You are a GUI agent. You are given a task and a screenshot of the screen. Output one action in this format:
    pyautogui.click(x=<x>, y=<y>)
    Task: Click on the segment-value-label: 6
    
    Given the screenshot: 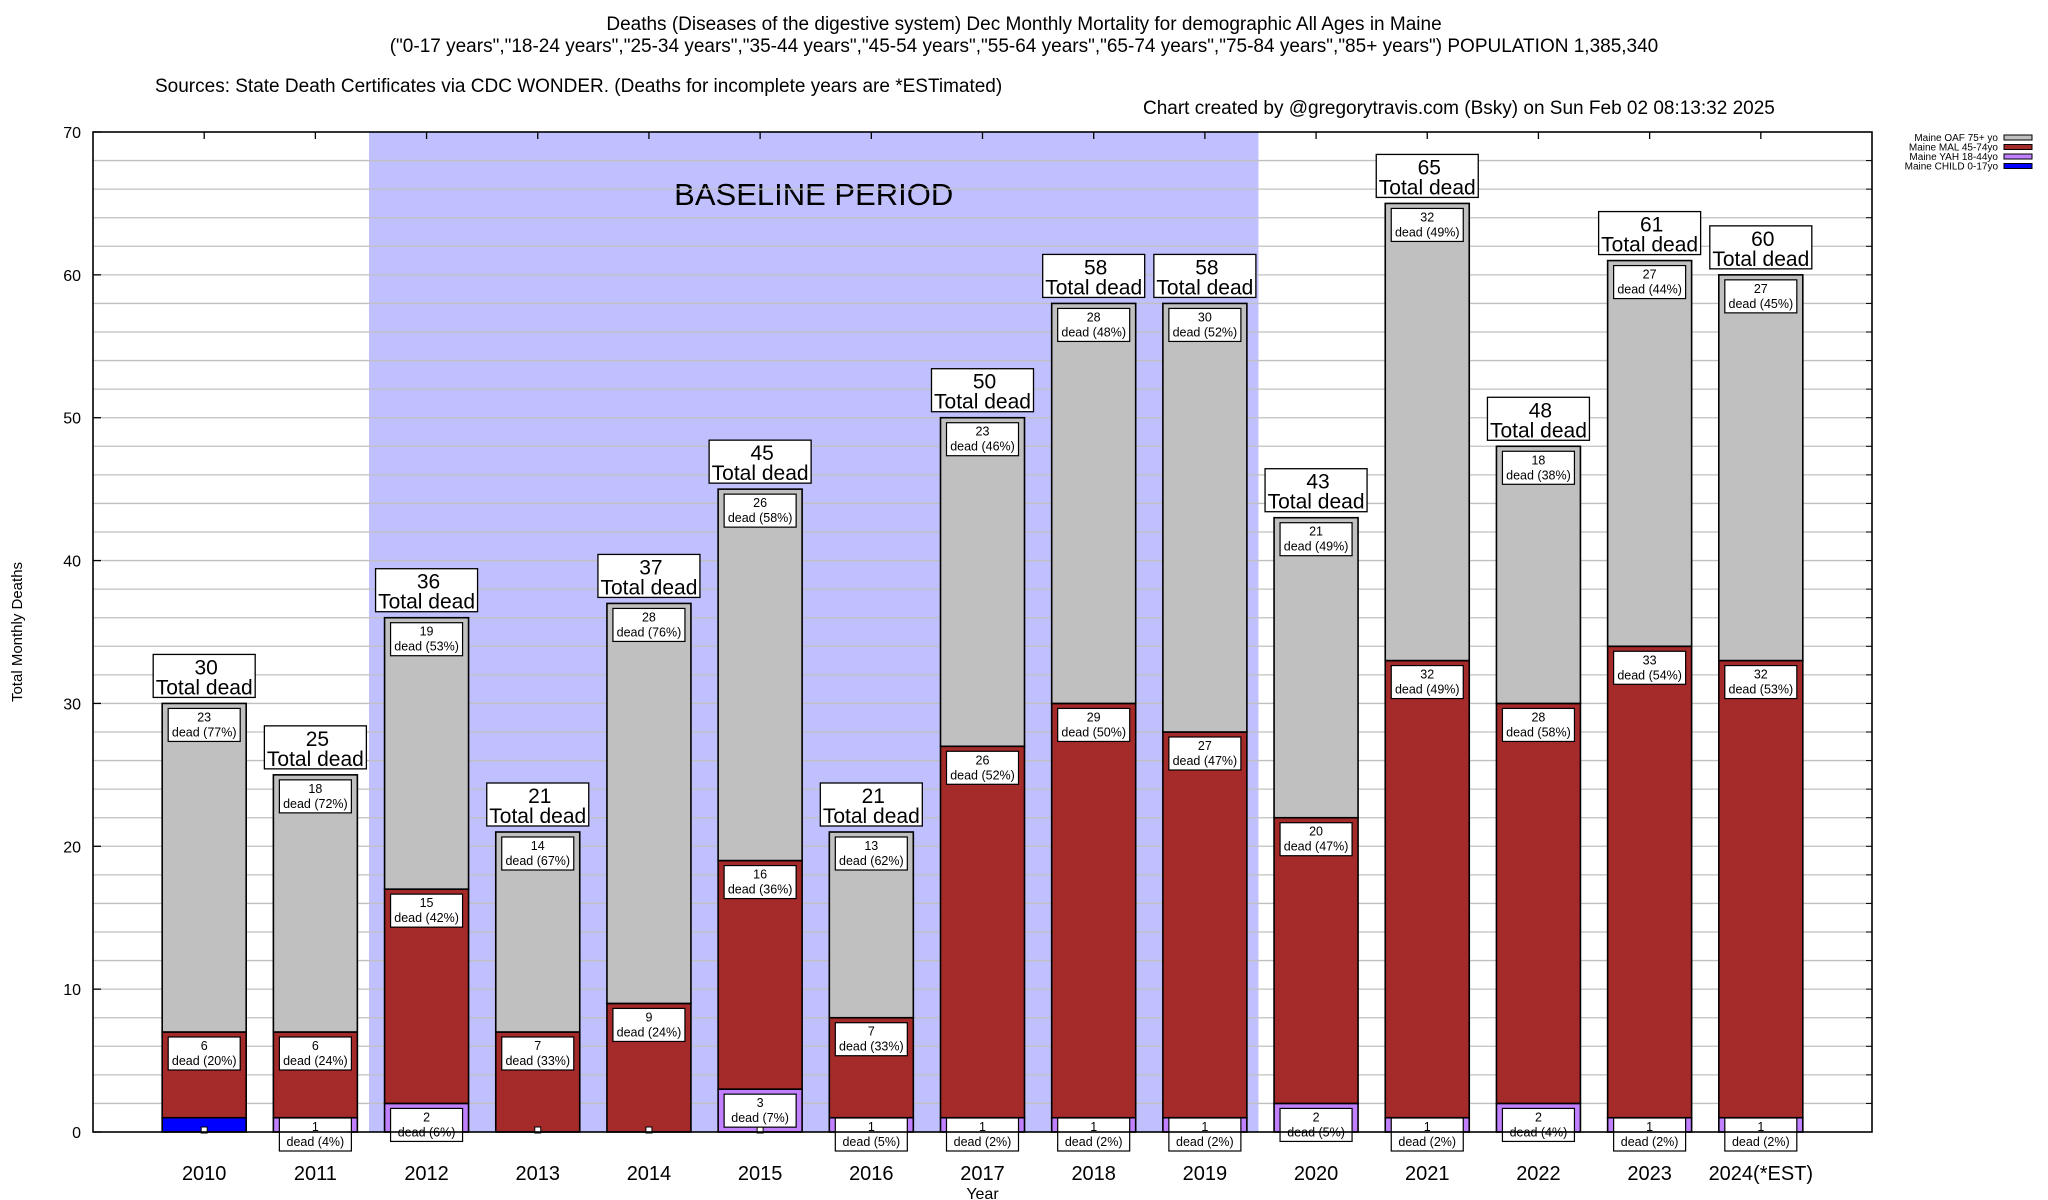 What is the action you would take?
    pyautogui.click(x=204, y=1046)
    